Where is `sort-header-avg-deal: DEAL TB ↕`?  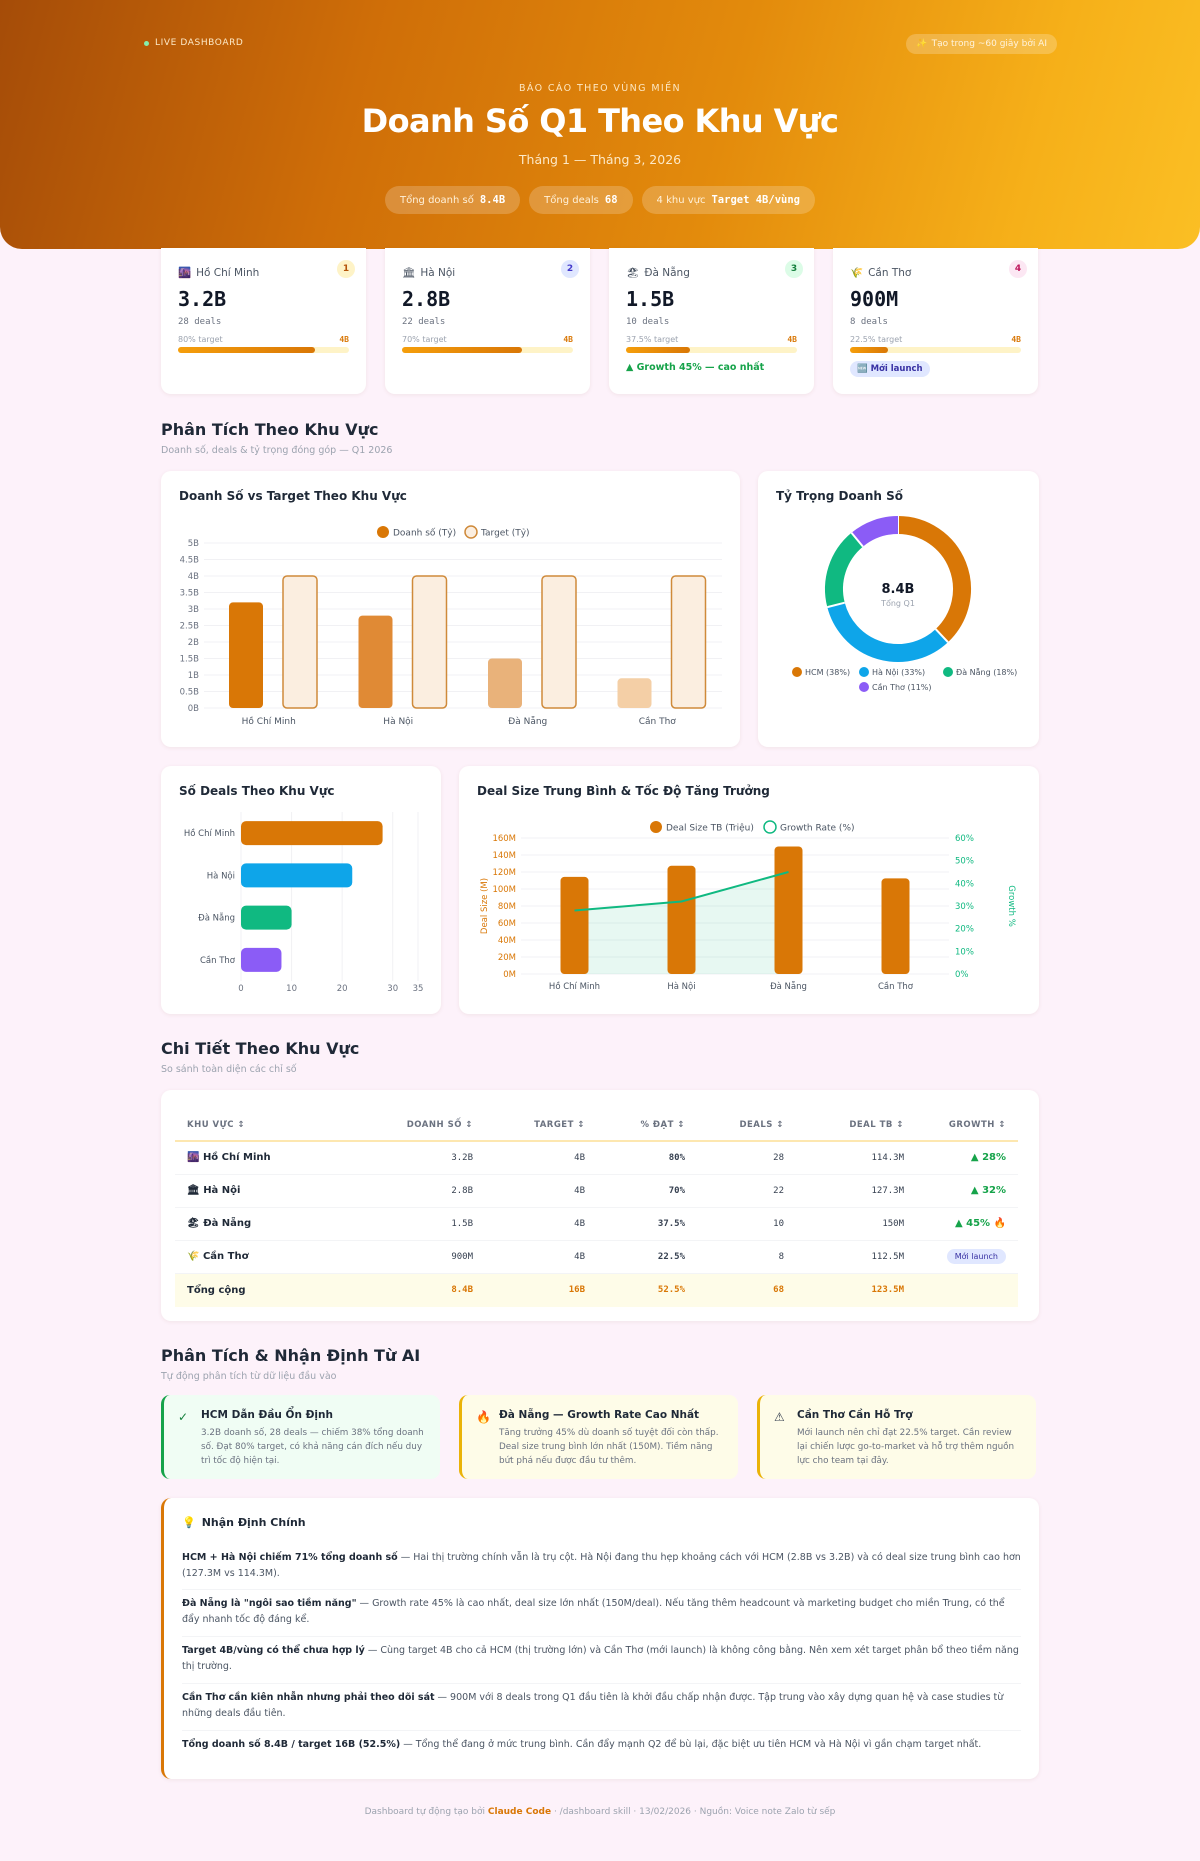
sort-header-avg-deal: DEAL TB ↕ is located at coordinates (844, 1125).